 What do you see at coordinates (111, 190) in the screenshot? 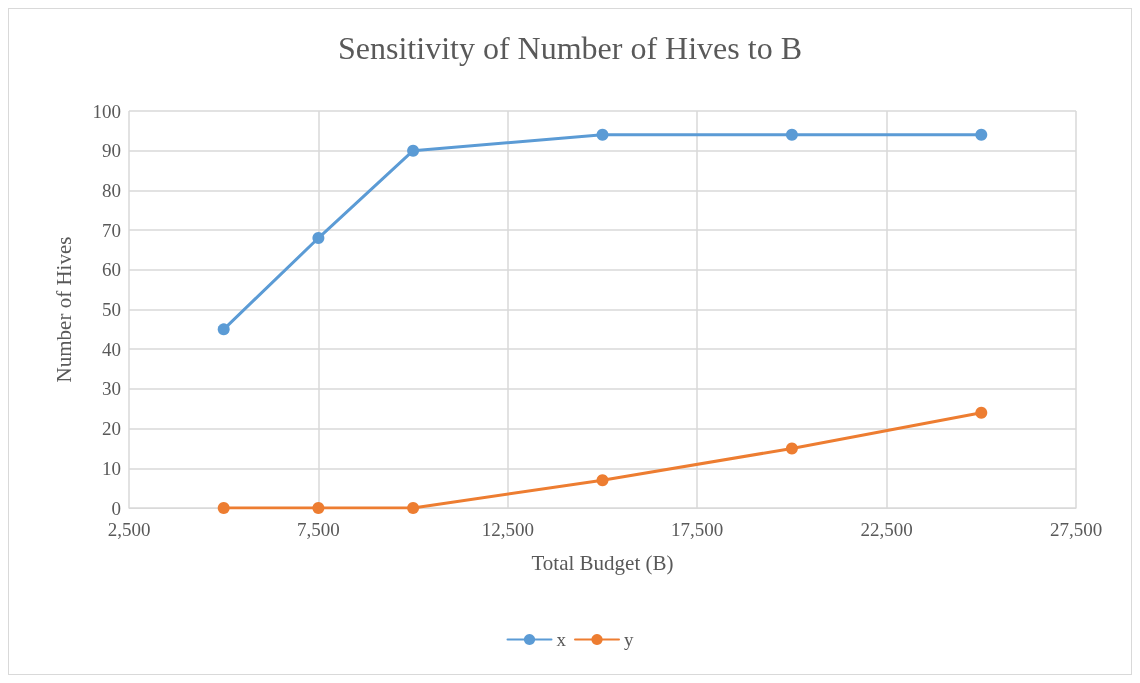
I see `y-tick-label: 80` at bounding box center [111, 190].